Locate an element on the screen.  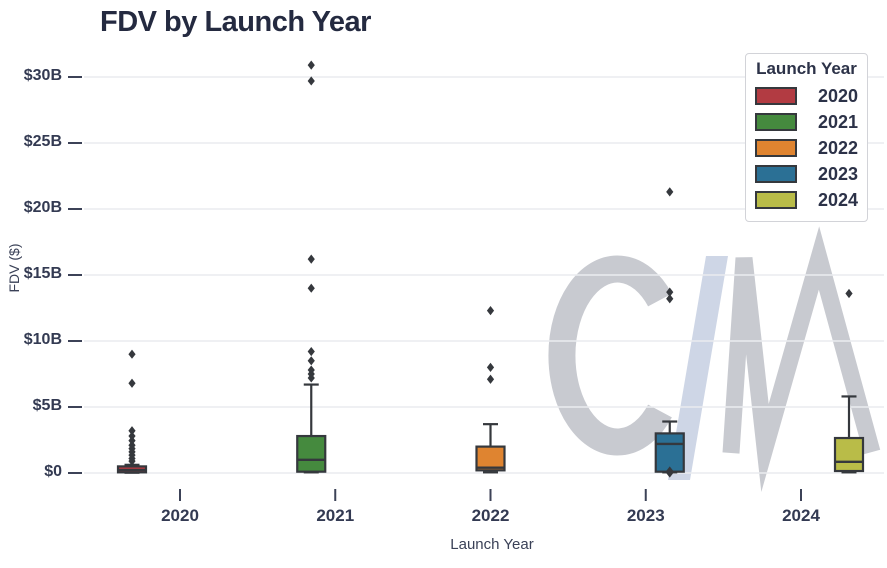
x-tick-label: 2022 is located at coordinates (490, 515).